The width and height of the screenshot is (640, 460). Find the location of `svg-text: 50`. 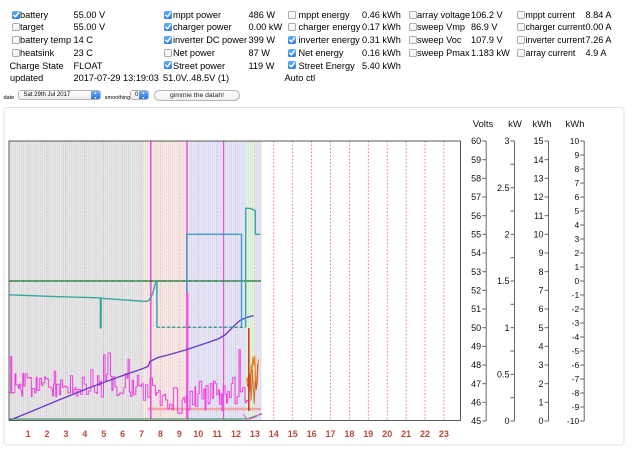

svg-text: 50 is located at coordinates (476, 328).